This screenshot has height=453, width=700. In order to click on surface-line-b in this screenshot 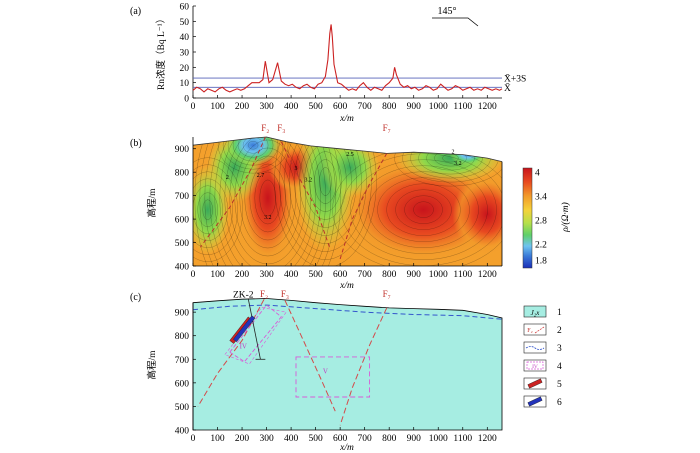, I will do `click(347, 149)`.